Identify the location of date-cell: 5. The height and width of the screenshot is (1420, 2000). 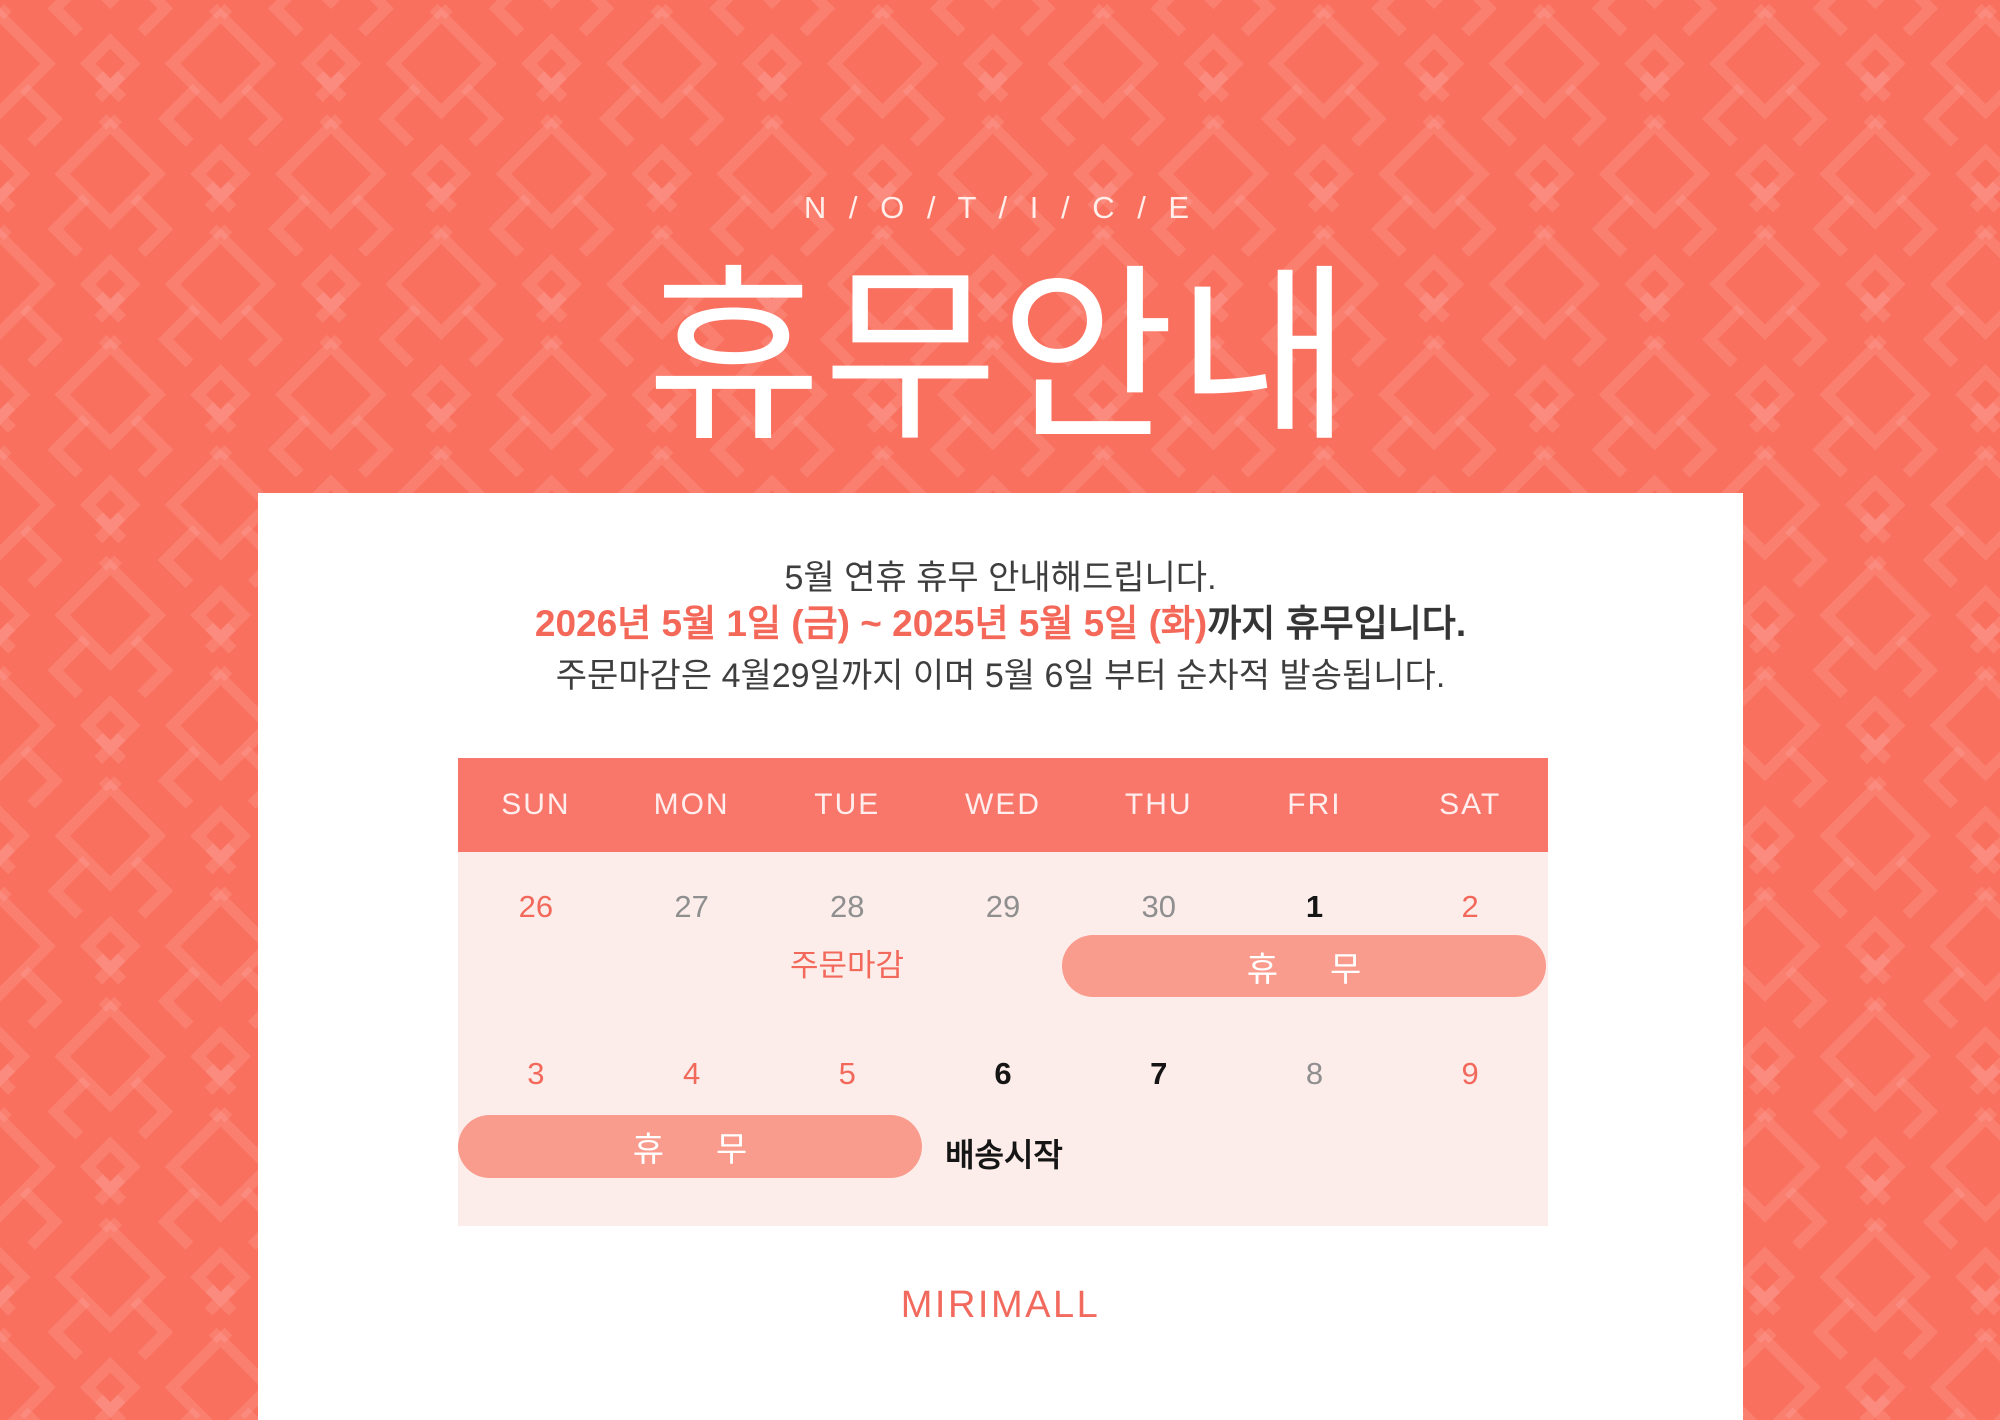
(847, 1073).